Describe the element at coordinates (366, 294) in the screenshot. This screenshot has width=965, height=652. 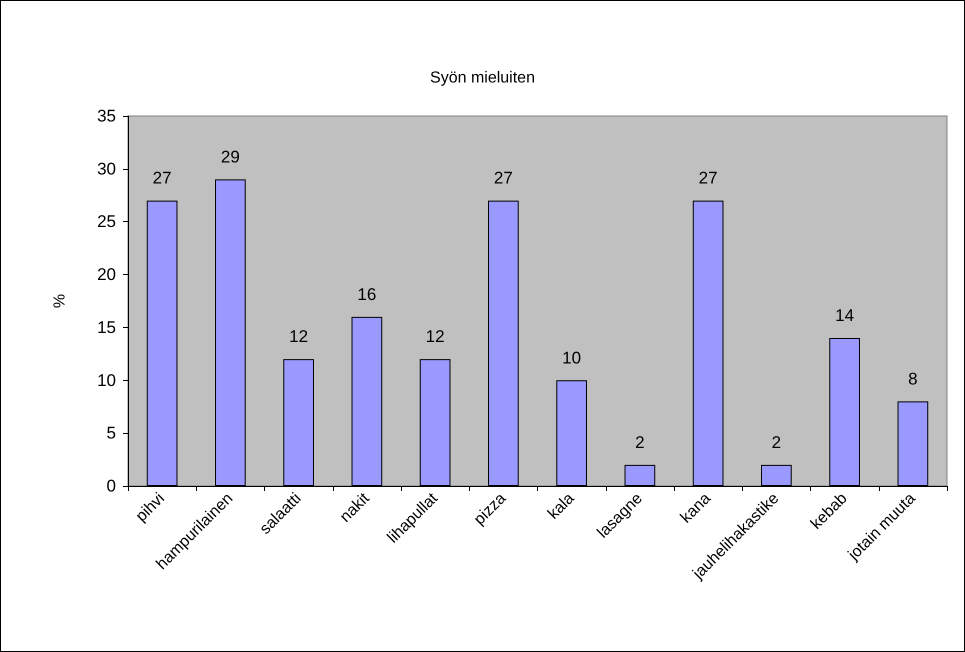
I see `data-label: 16` at that location.